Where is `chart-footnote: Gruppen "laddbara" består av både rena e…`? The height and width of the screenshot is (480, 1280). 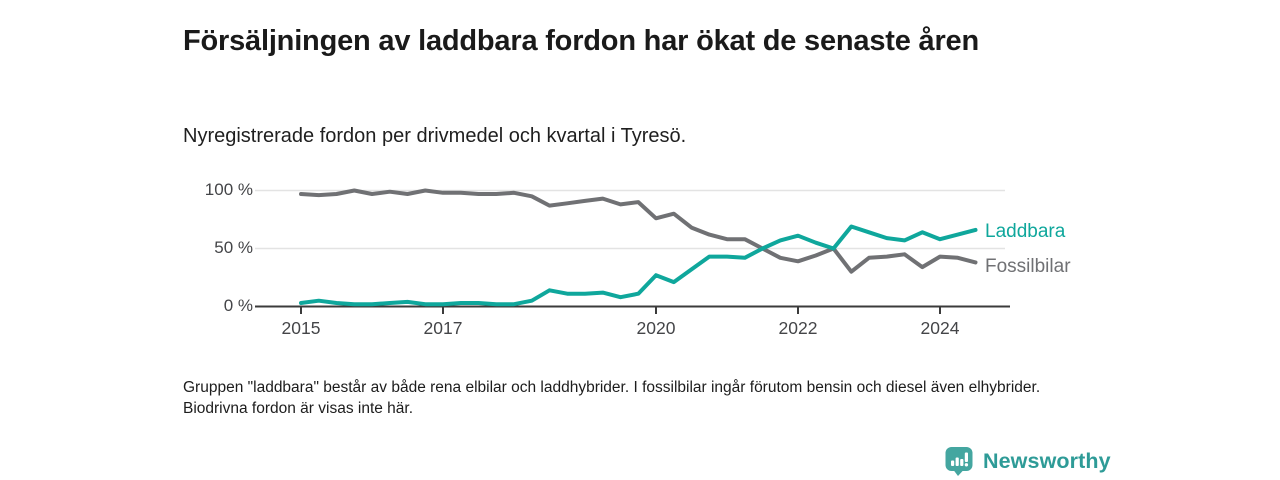
chart-footnote: Gruppen "laddbara" består av både rena e… is located at coordinates (612, 398).